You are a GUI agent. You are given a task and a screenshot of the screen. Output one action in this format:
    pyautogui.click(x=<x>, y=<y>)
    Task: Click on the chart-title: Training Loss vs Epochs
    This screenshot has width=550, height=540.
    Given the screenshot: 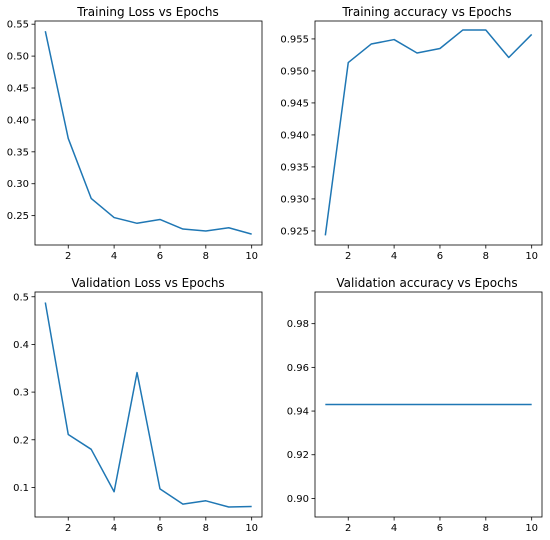 What is the action you would take?
    pyautogui.click(x=147, y=12)
    